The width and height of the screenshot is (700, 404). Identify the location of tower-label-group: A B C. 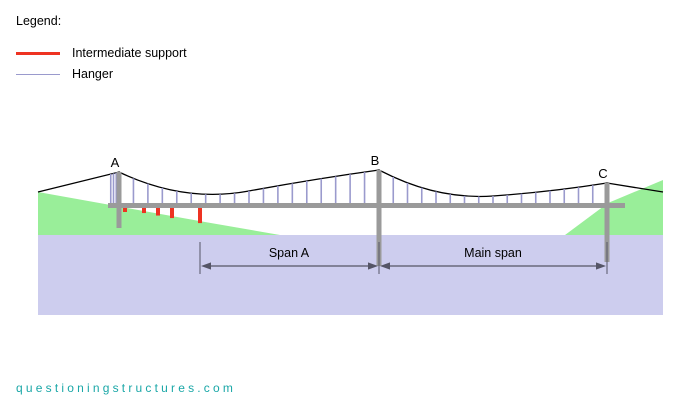
(359, 167).